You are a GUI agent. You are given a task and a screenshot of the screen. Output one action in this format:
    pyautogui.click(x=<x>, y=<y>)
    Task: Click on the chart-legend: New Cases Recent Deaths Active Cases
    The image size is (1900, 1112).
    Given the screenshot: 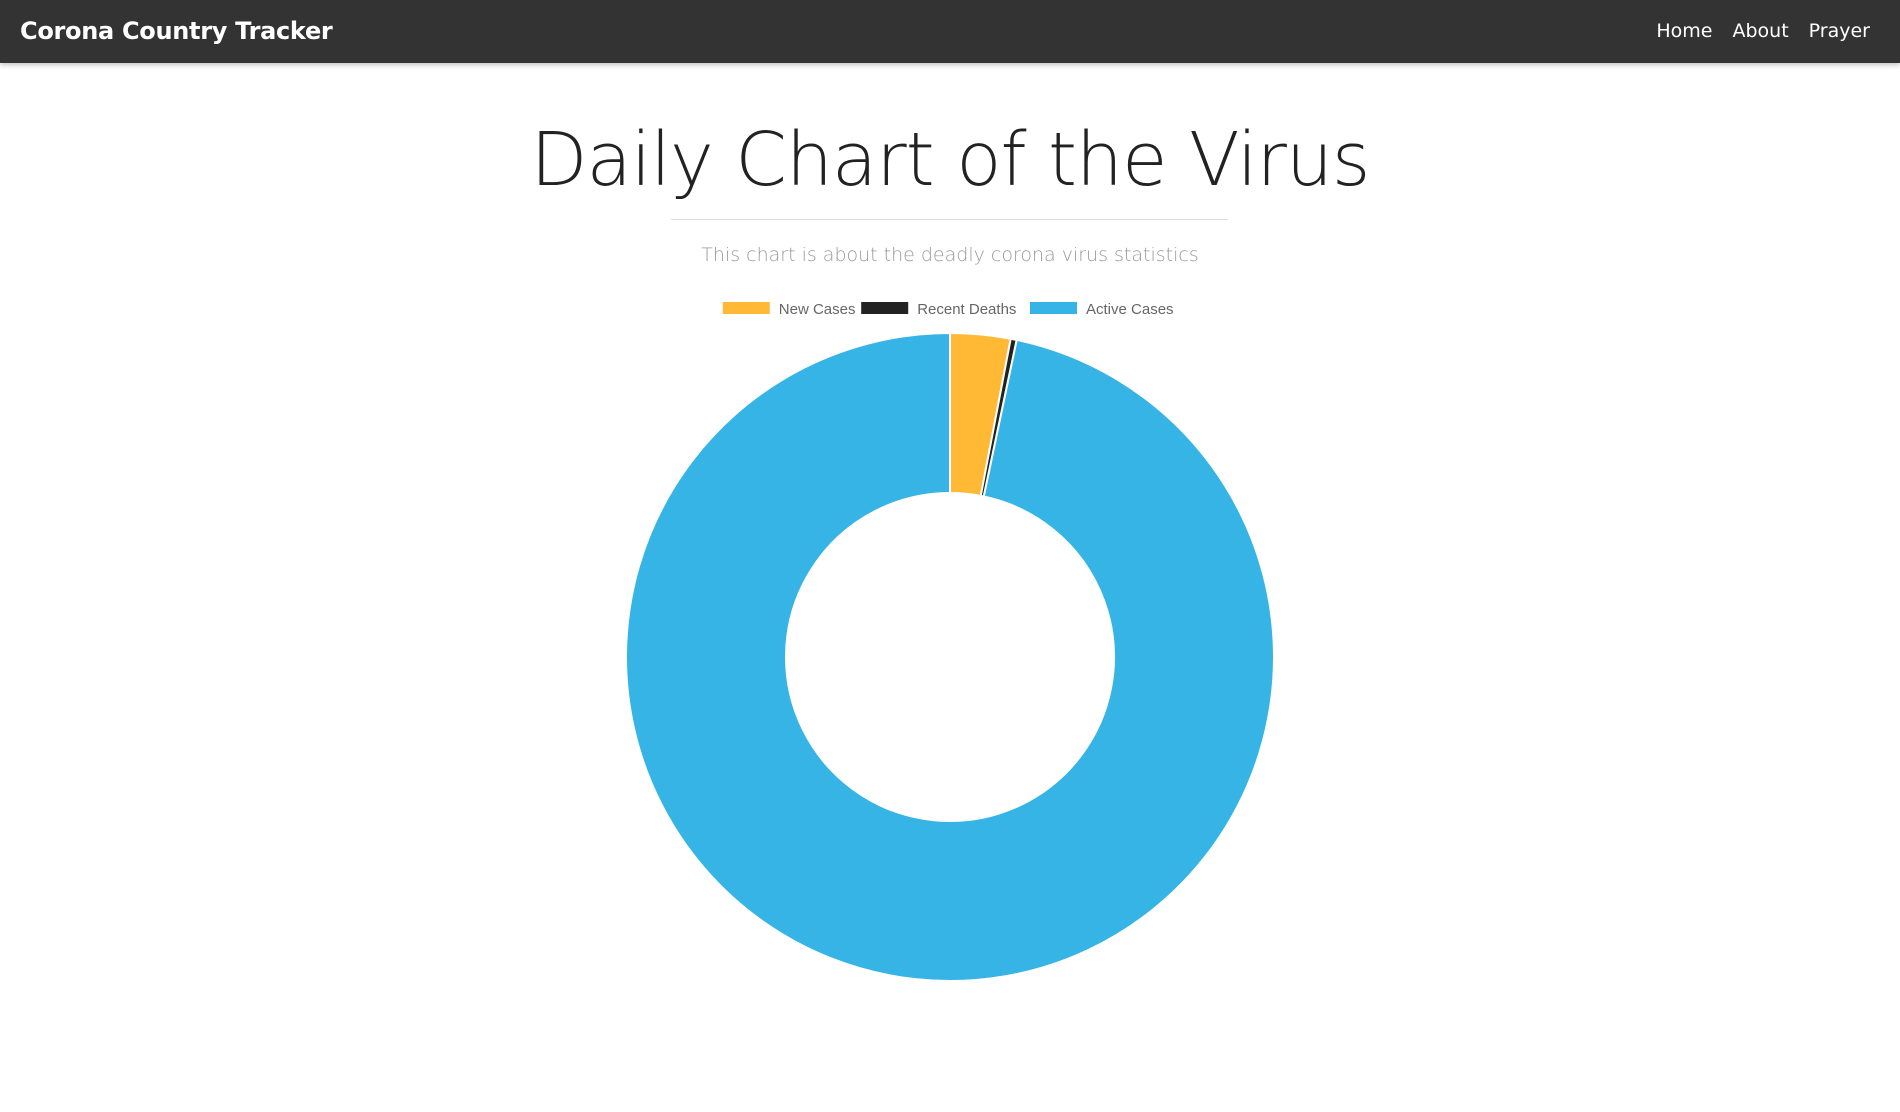 What is the action you would take?
    pyautogui.click(x=948, y=309)
    